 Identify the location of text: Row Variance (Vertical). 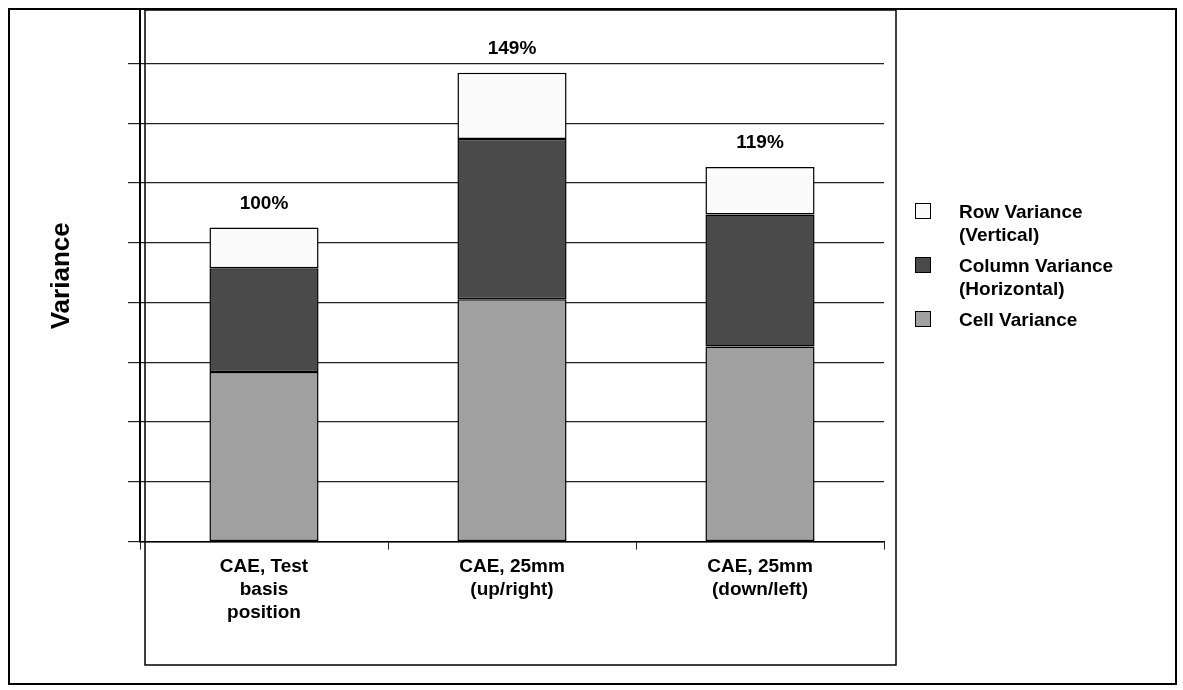
(1021, 223).